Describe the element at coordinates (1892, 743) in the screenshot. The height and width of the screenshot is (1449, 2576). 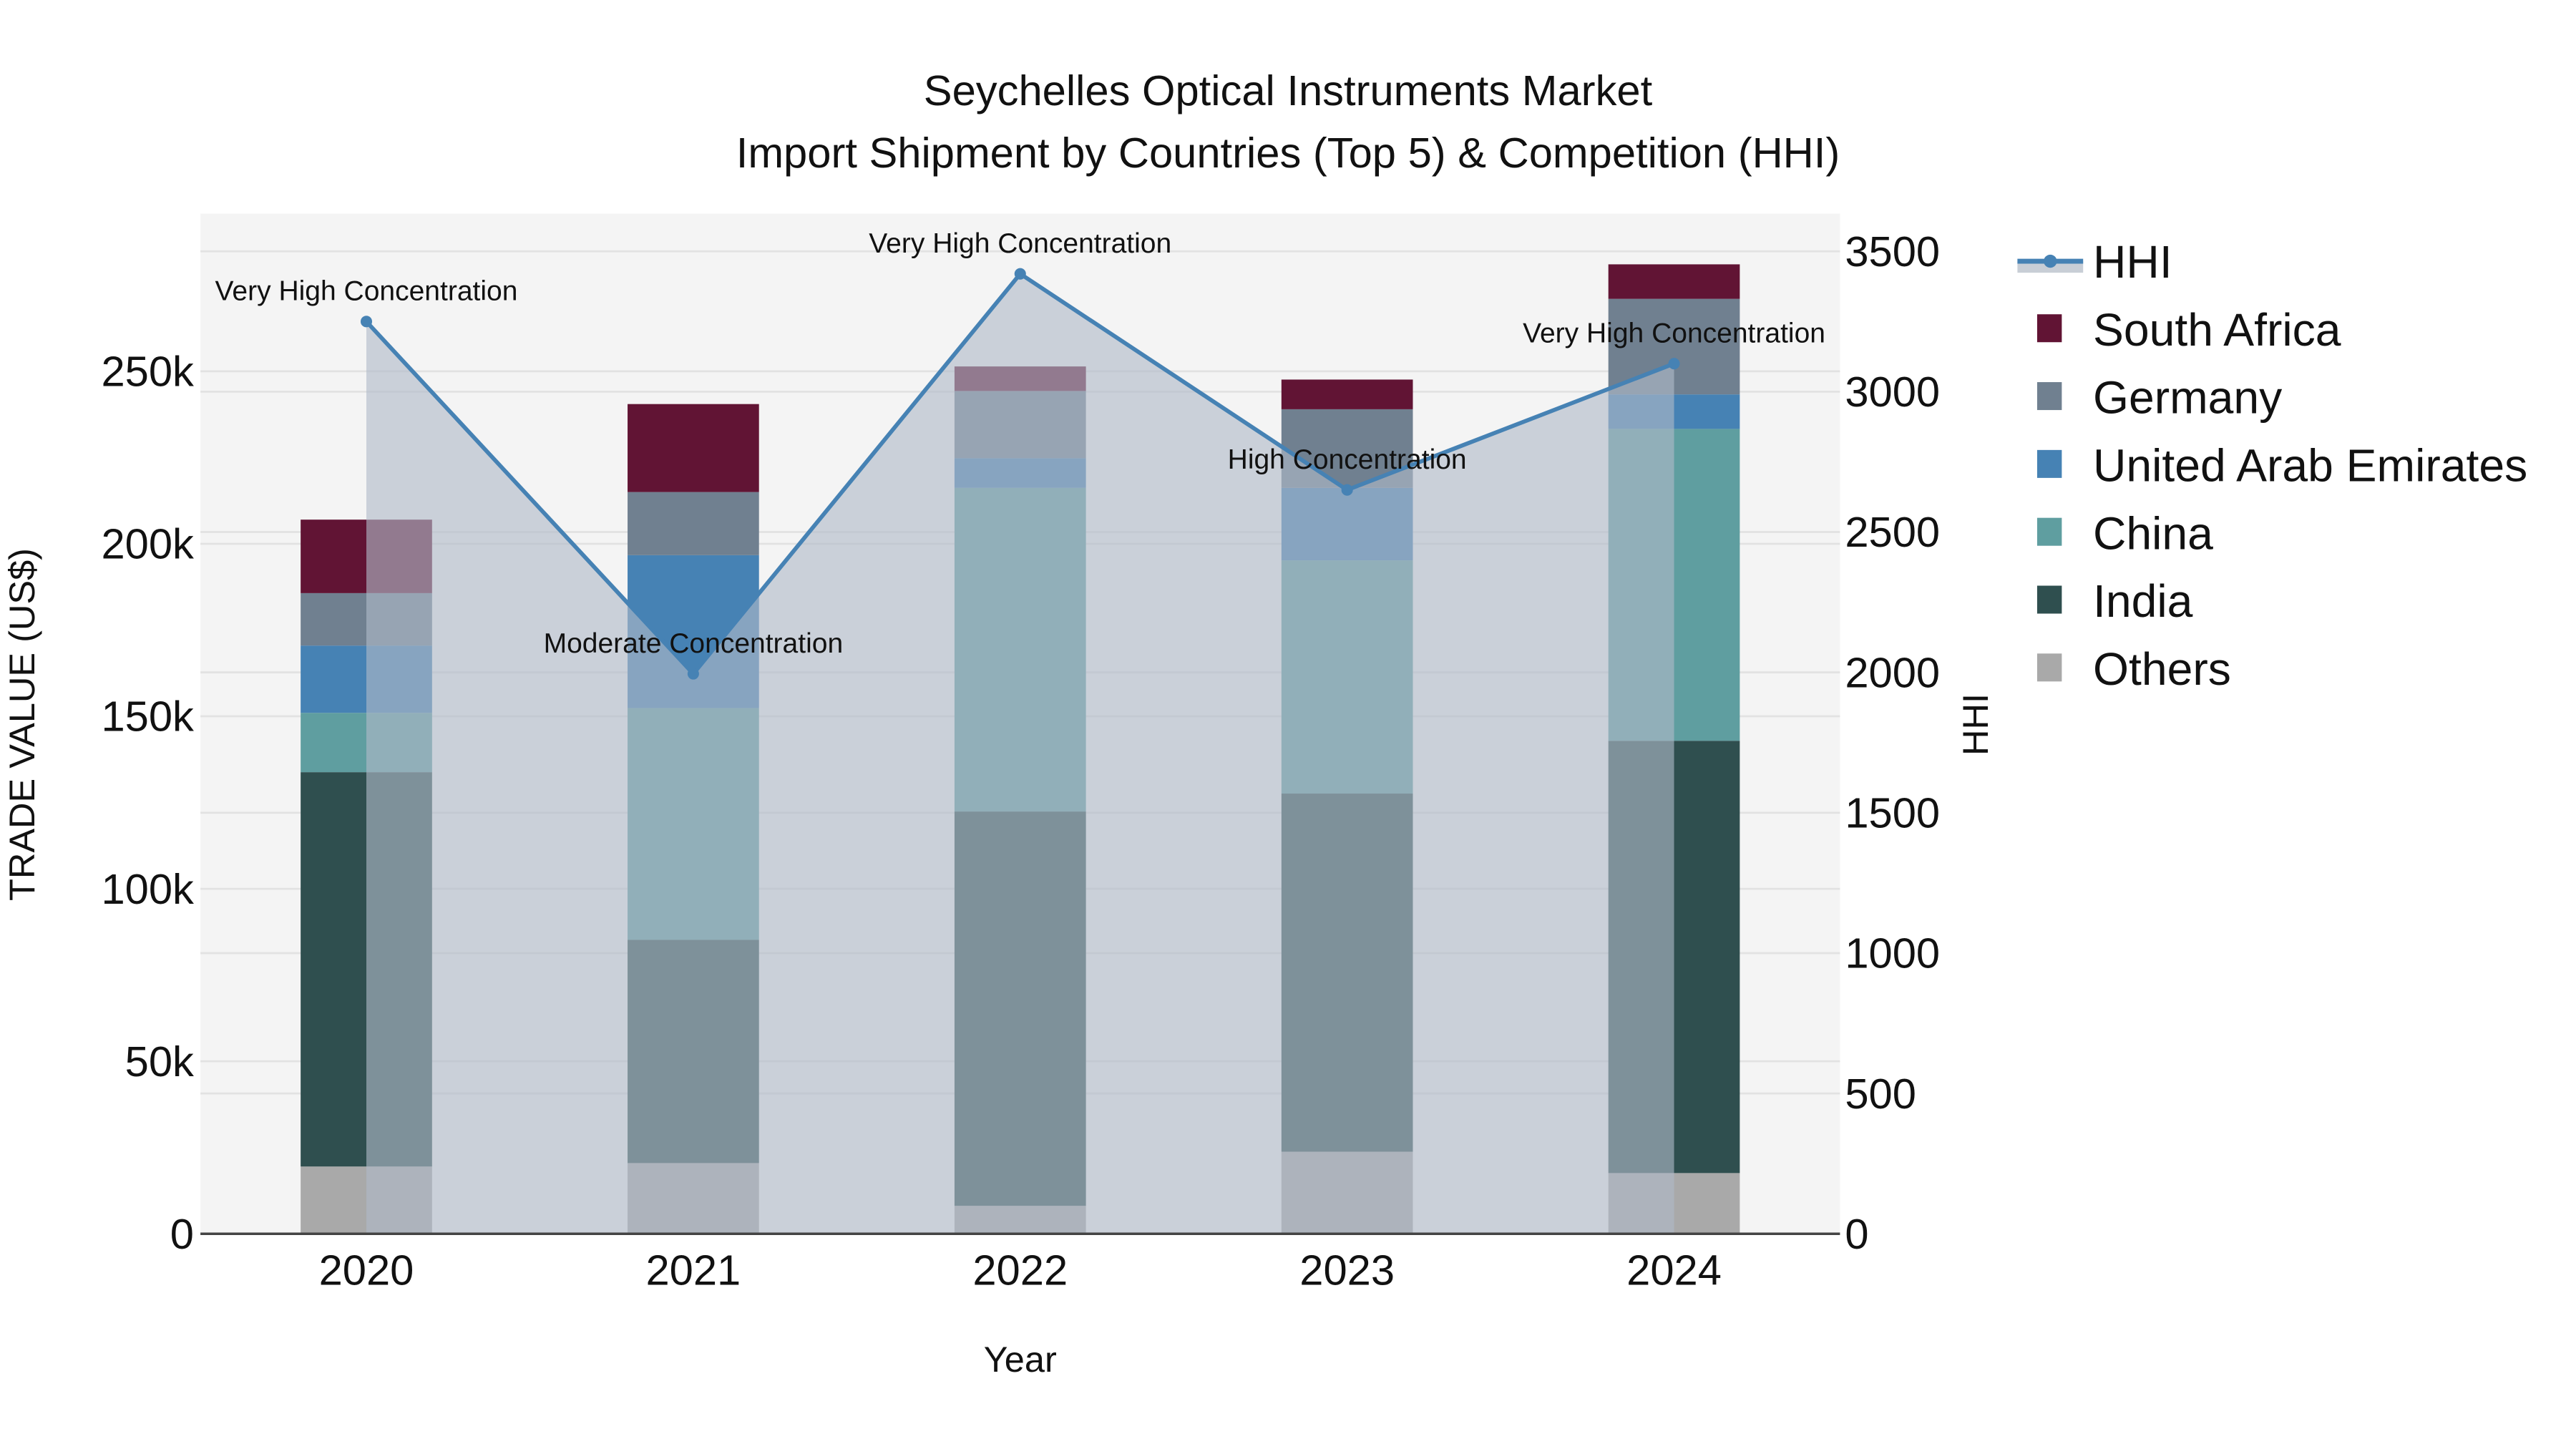
I see `y-right-ticks: 0 500 1000 1500 2000 2500 3000 3500` at that location.